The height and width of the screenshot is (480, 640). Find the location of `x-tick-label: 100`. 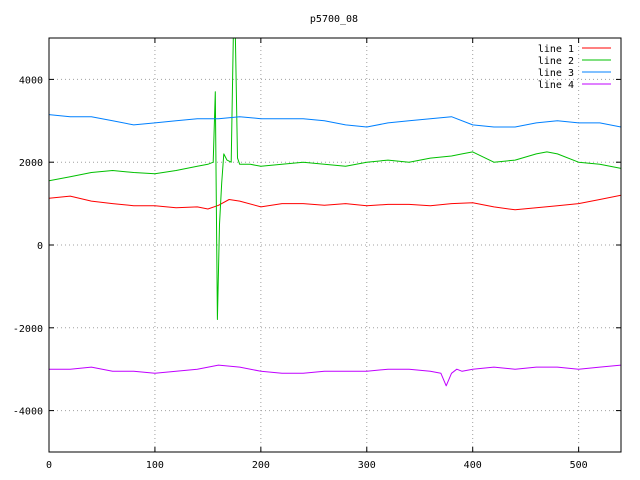

x-tick-label: 100 is located at coordinates (155, 465).